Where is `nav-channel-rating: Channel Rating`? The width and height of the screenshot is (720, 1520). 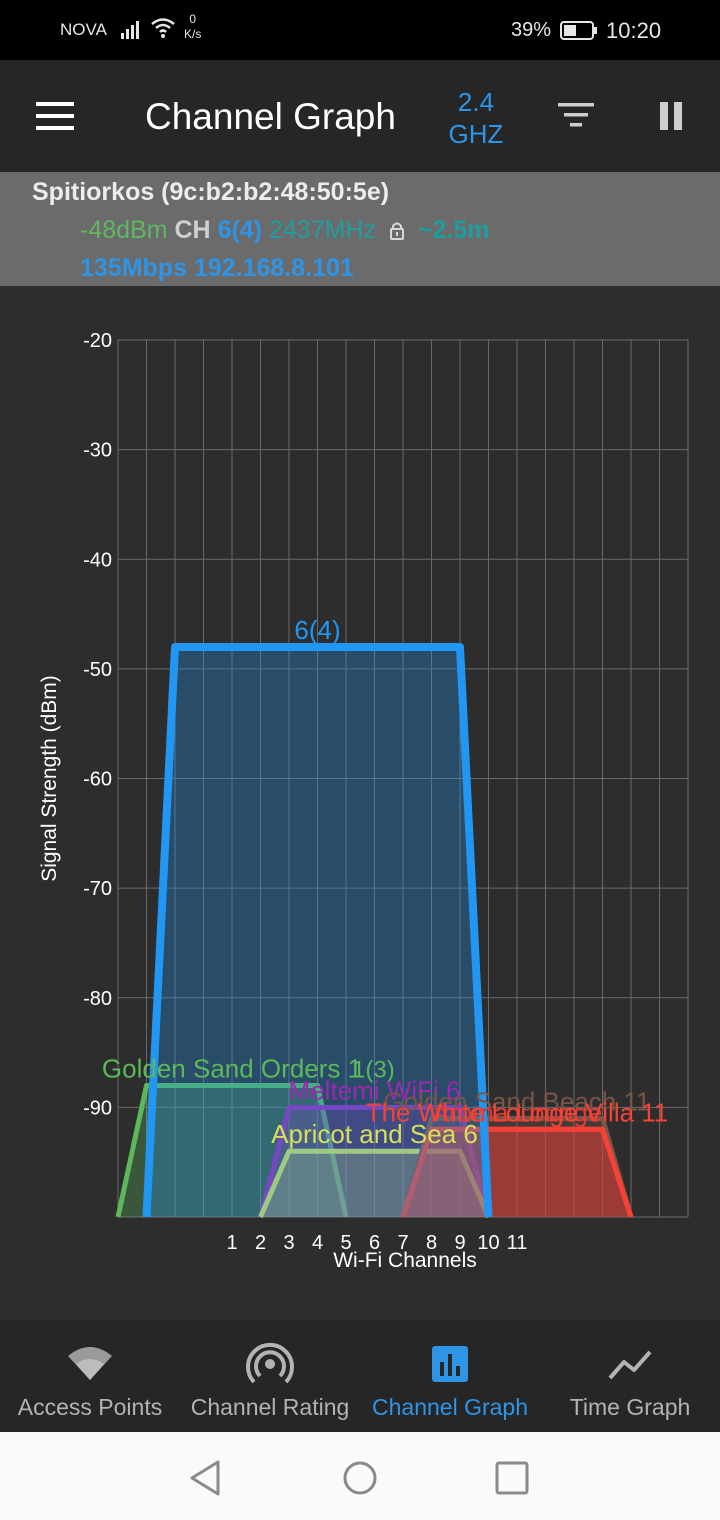 nav-channel-rating: Channel Rating is located at coordinates (270, 1376).